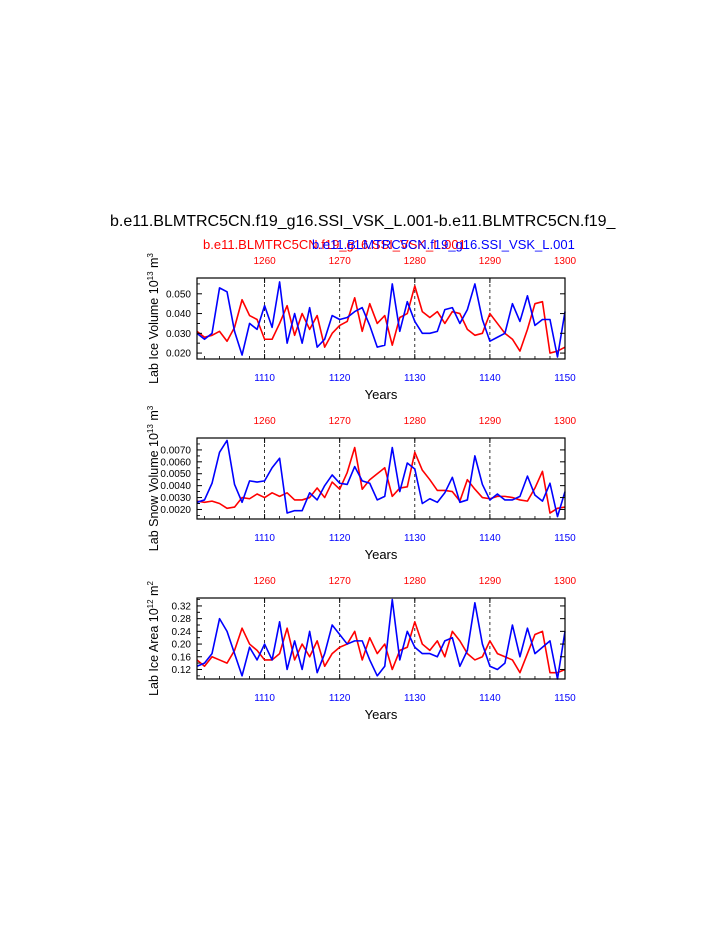 The height and width of the screenshot is (935, 723). I want to click on chart2-xlabel: Years, so click(381, 554).